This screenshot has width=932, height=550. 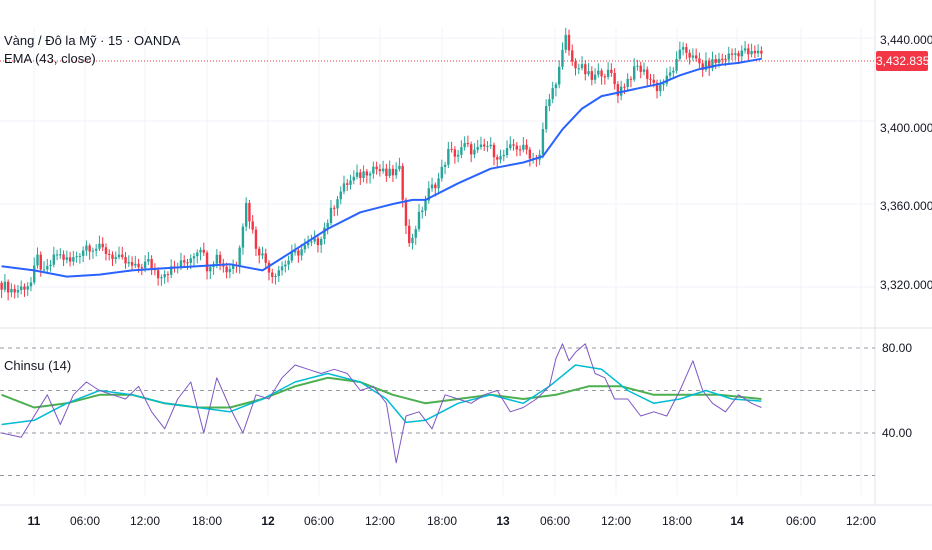 What do you see at coordinates (737, 521) in the screenshot?
I see `time-label: 14` at bounding box center [737, 521].